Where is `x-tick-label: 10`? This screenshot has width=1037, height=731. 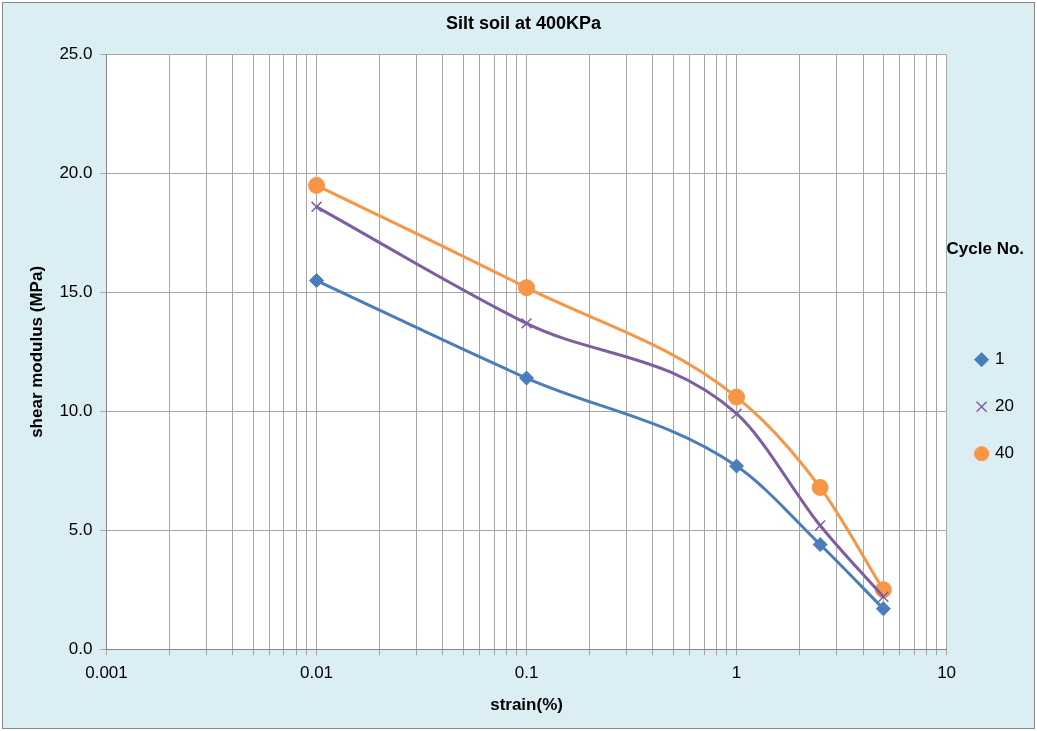
x-tick-label: 10 is located at coordinates (947, 673).